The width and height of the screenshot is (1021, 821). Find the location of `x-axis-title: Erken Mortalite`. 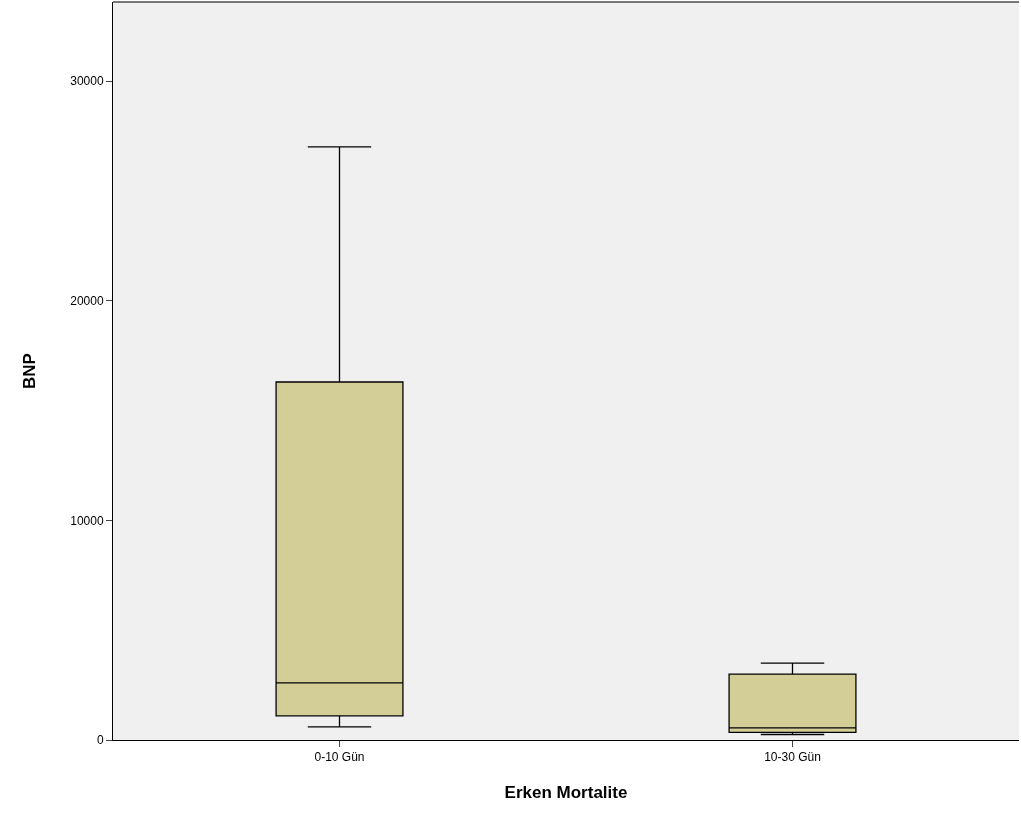

x-axis-title: Erken Mortalite is located at coordinates (566, 792).